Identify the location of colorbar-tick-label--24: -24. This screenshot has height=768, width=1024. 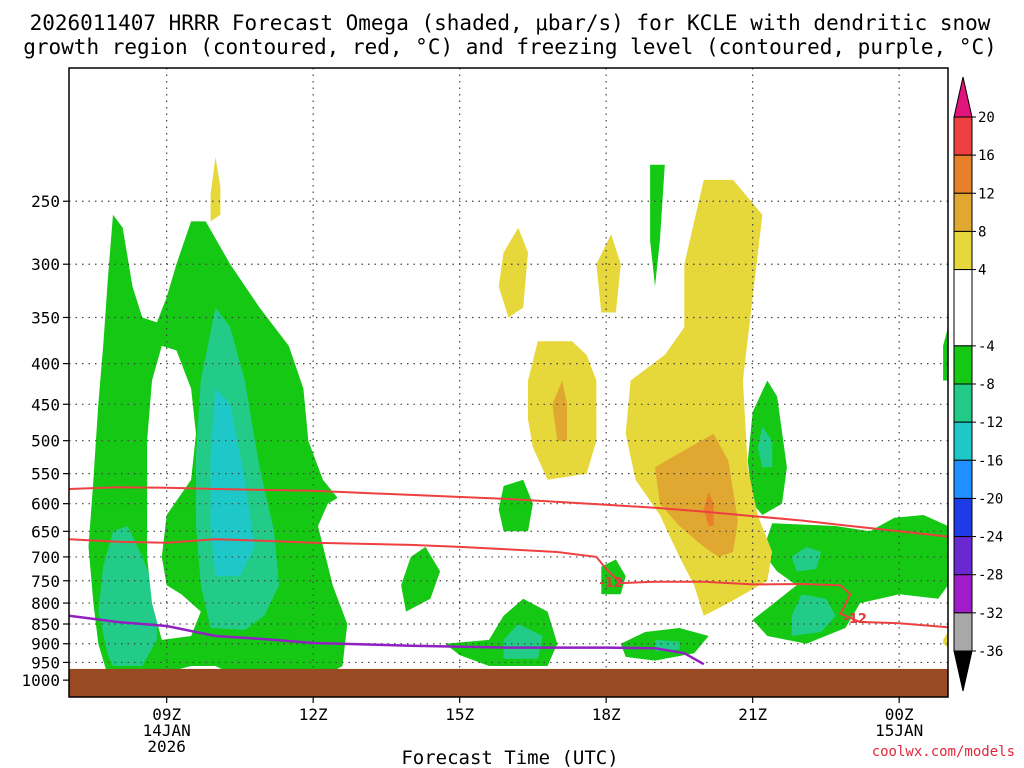
(990, 538).